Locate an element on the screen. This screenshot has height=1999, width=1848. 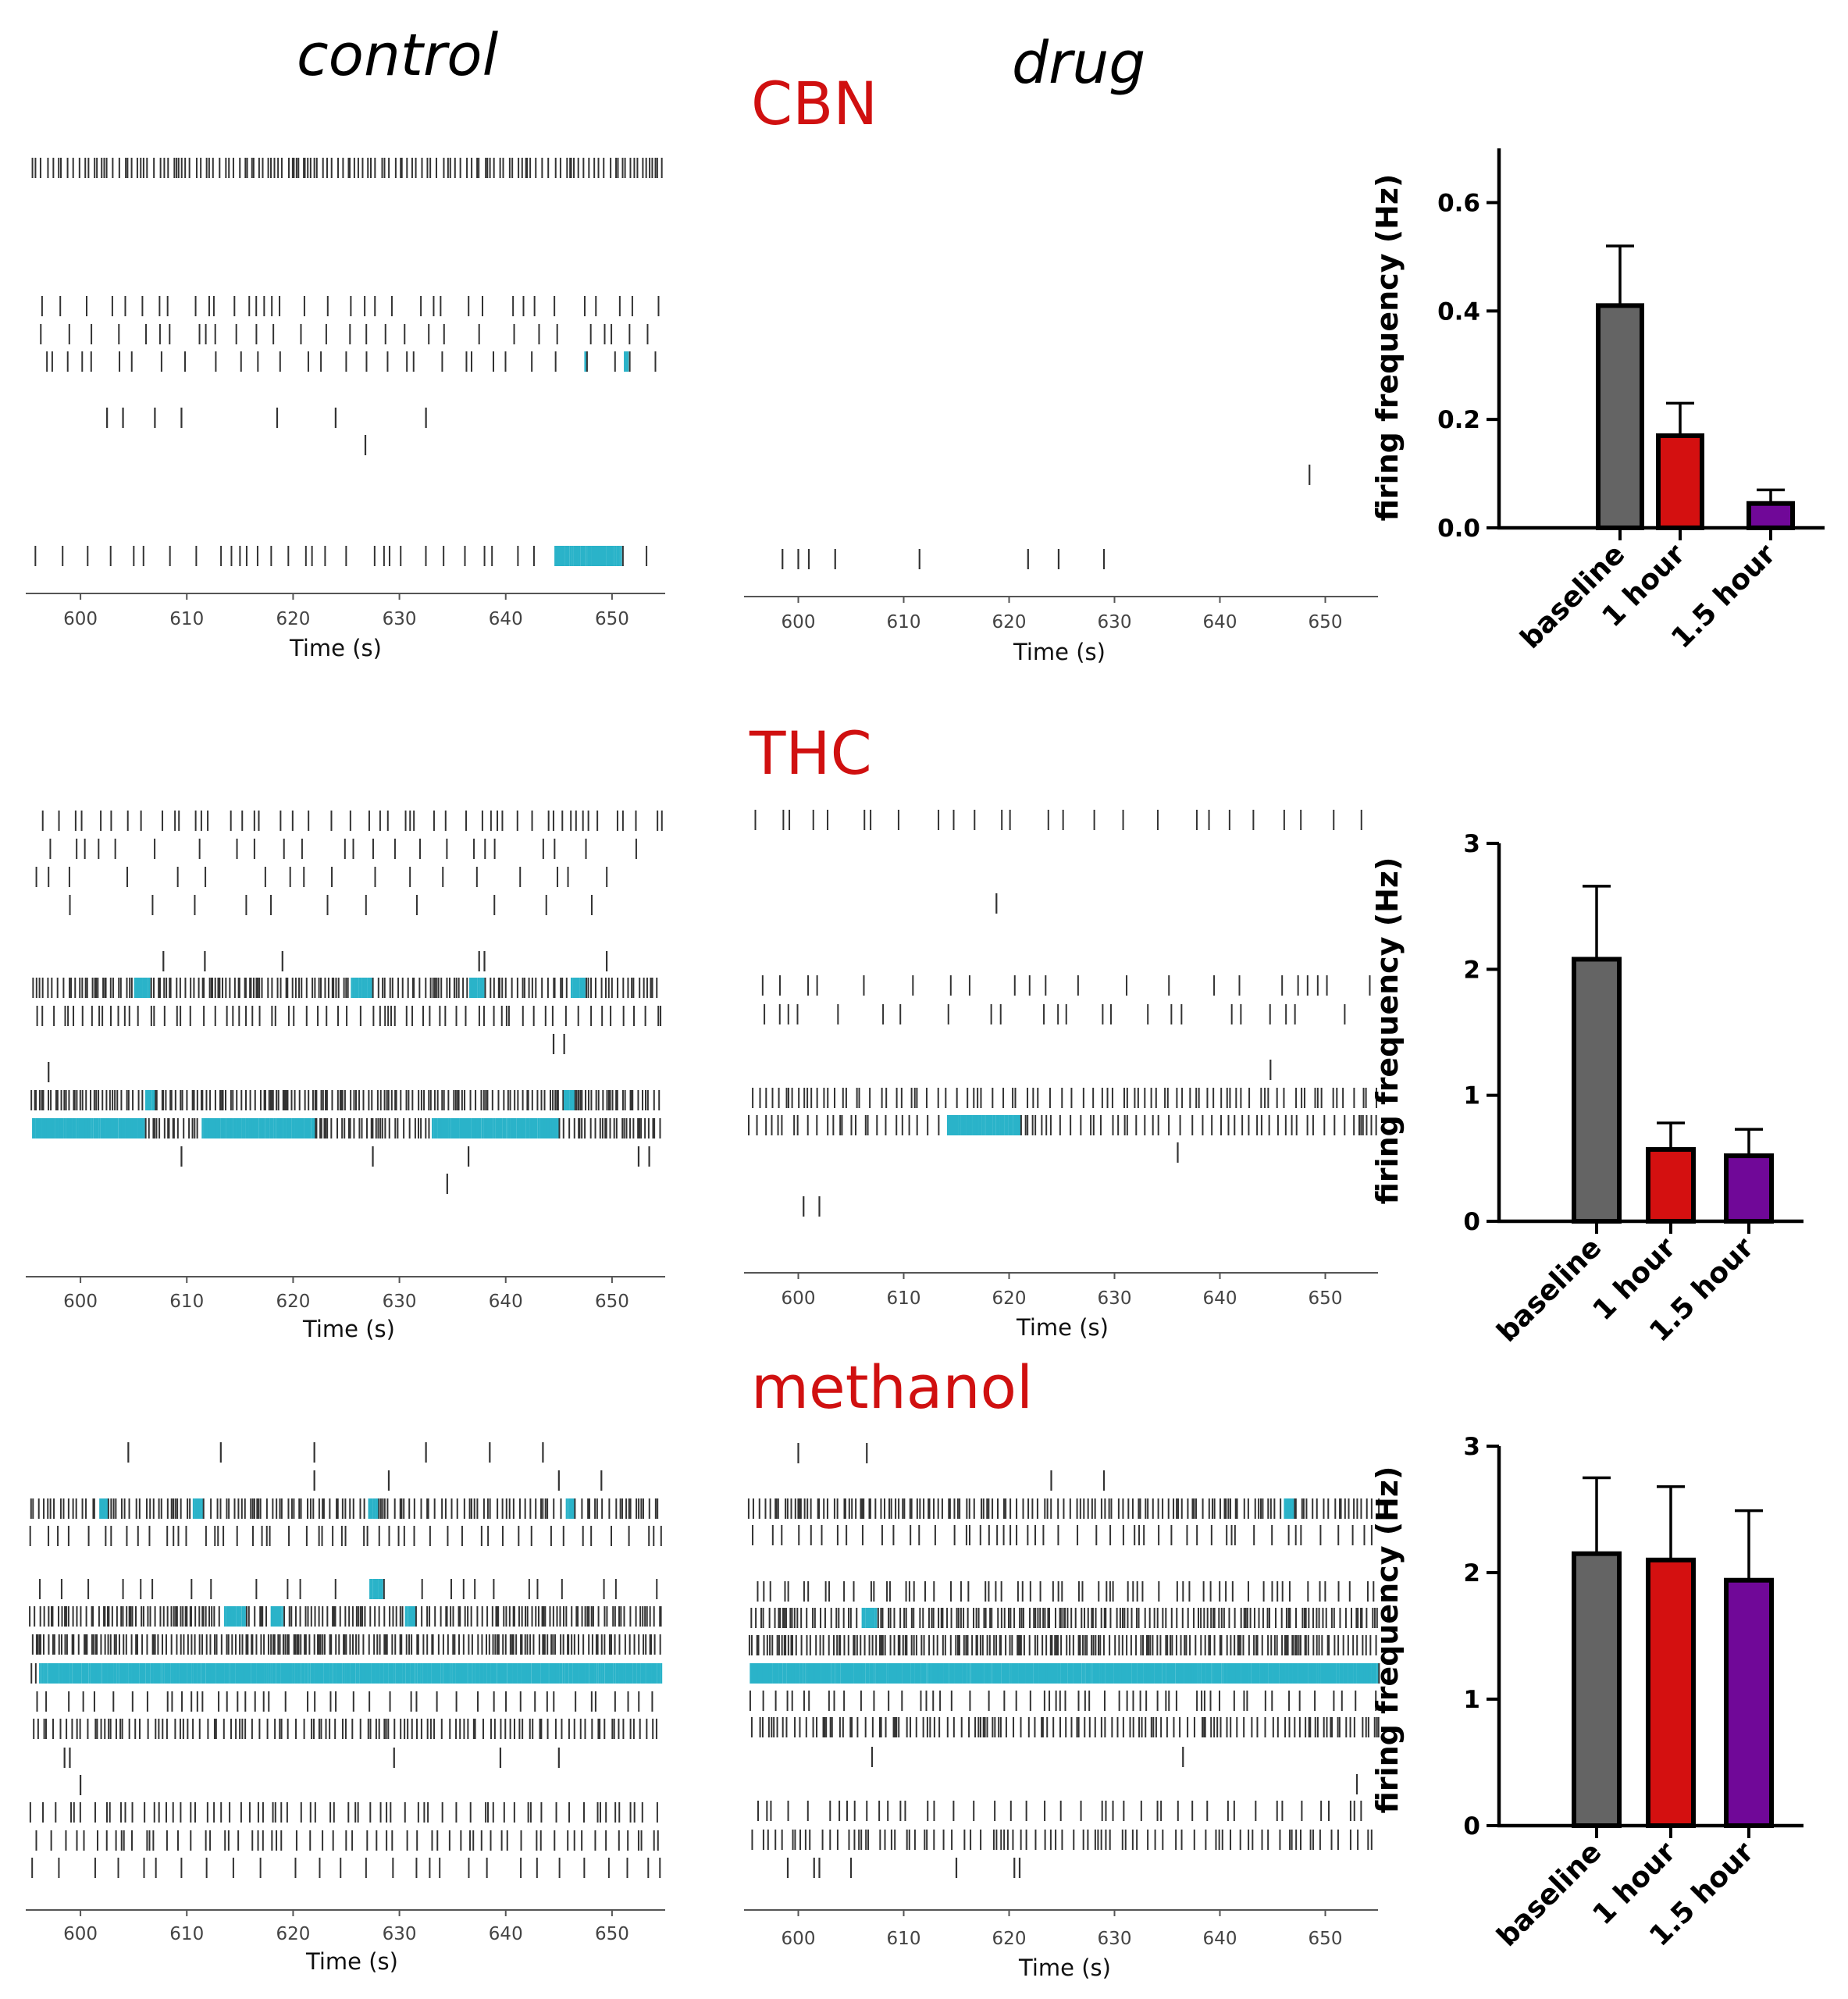
drug-label-methanol: methanol is located at coordinates (893, 1387).